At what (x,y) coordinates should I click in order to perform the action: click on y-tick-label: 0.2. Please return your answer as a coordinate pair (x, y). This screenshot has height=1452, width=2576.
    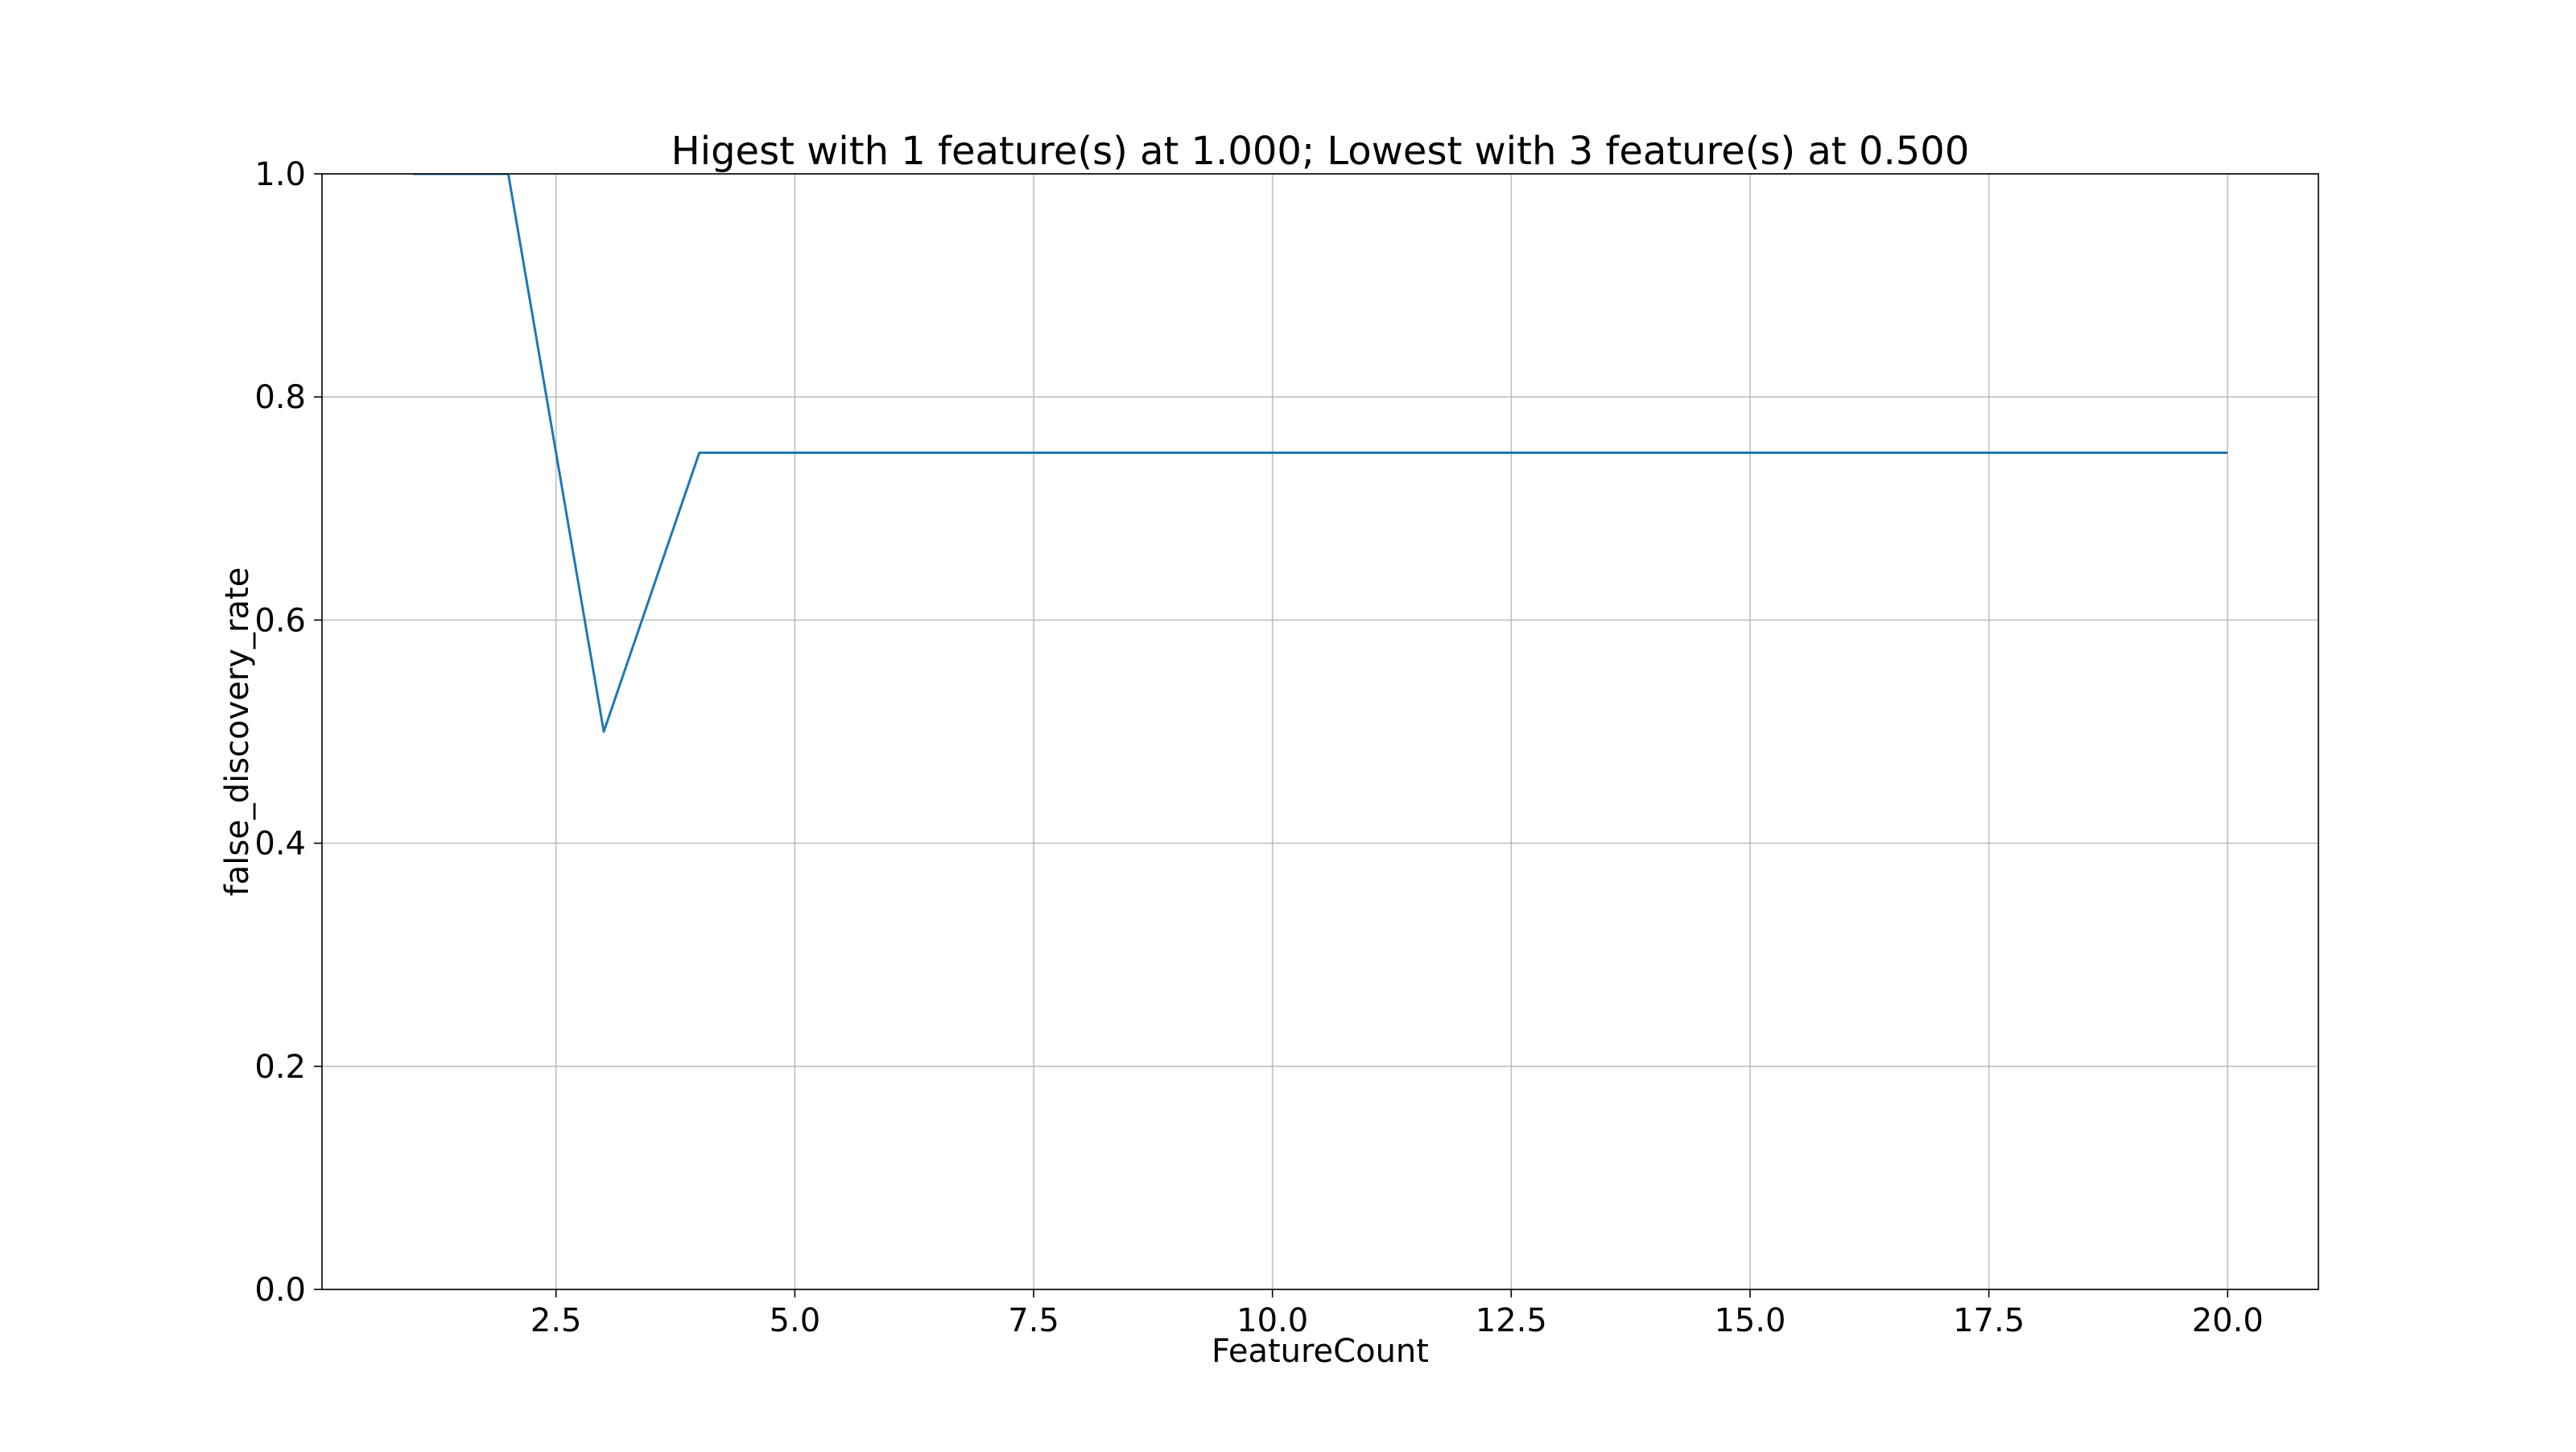
    Looking at the image, I should click on (280, 1067).